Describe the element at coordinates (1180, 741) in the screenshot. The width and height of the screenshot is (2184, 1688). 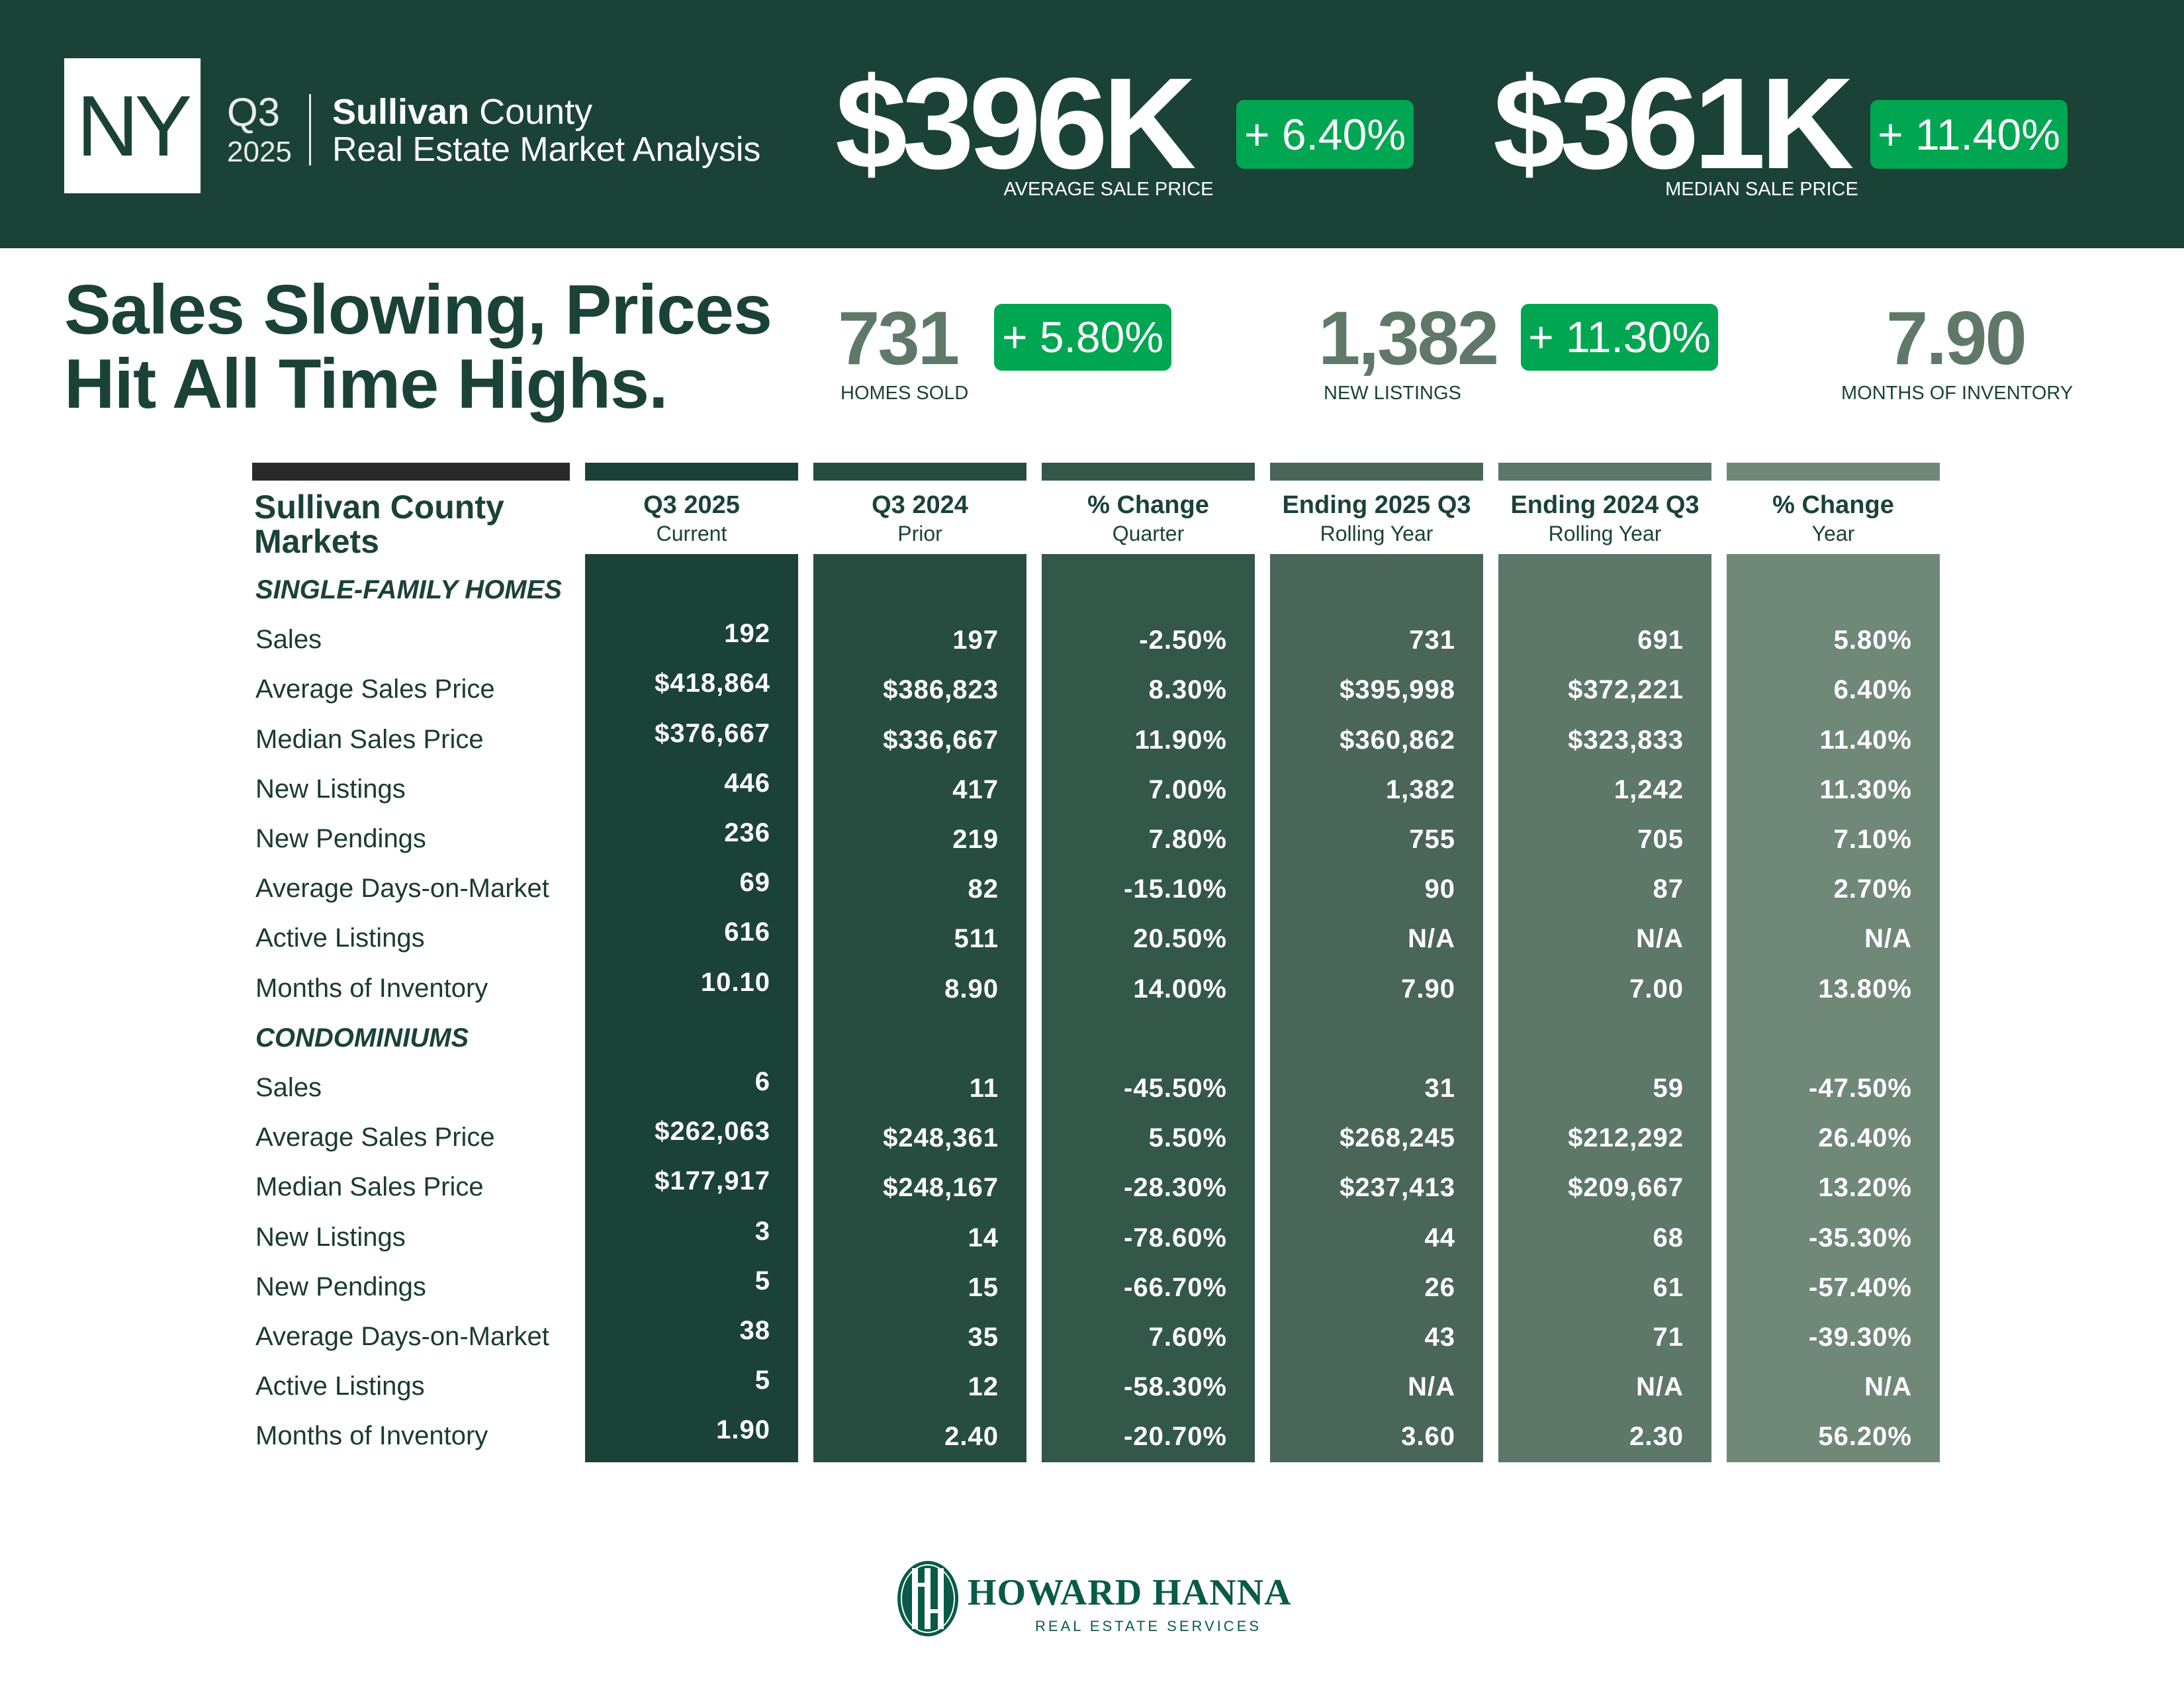
I see `table-cell: 11.90%` at that location.